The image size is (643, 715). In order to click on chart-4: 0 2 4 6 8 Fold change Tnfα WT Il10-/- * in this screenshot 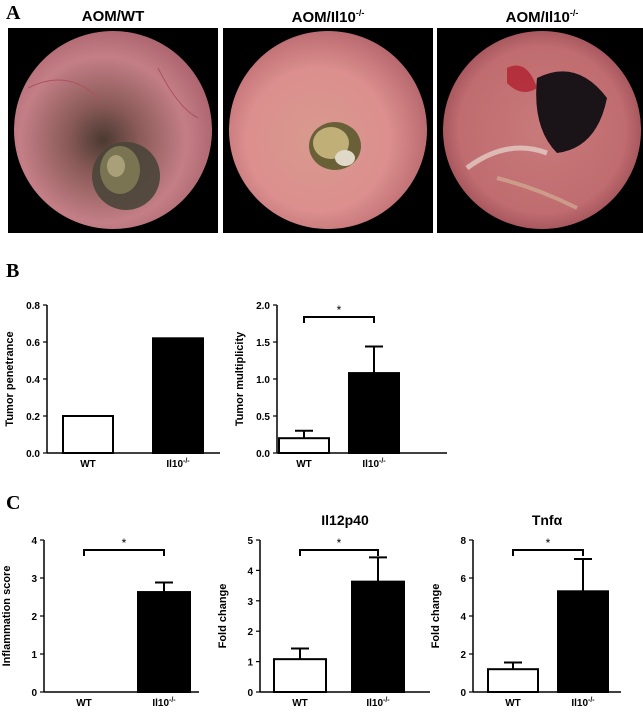, I will do `click(525, 610)`.